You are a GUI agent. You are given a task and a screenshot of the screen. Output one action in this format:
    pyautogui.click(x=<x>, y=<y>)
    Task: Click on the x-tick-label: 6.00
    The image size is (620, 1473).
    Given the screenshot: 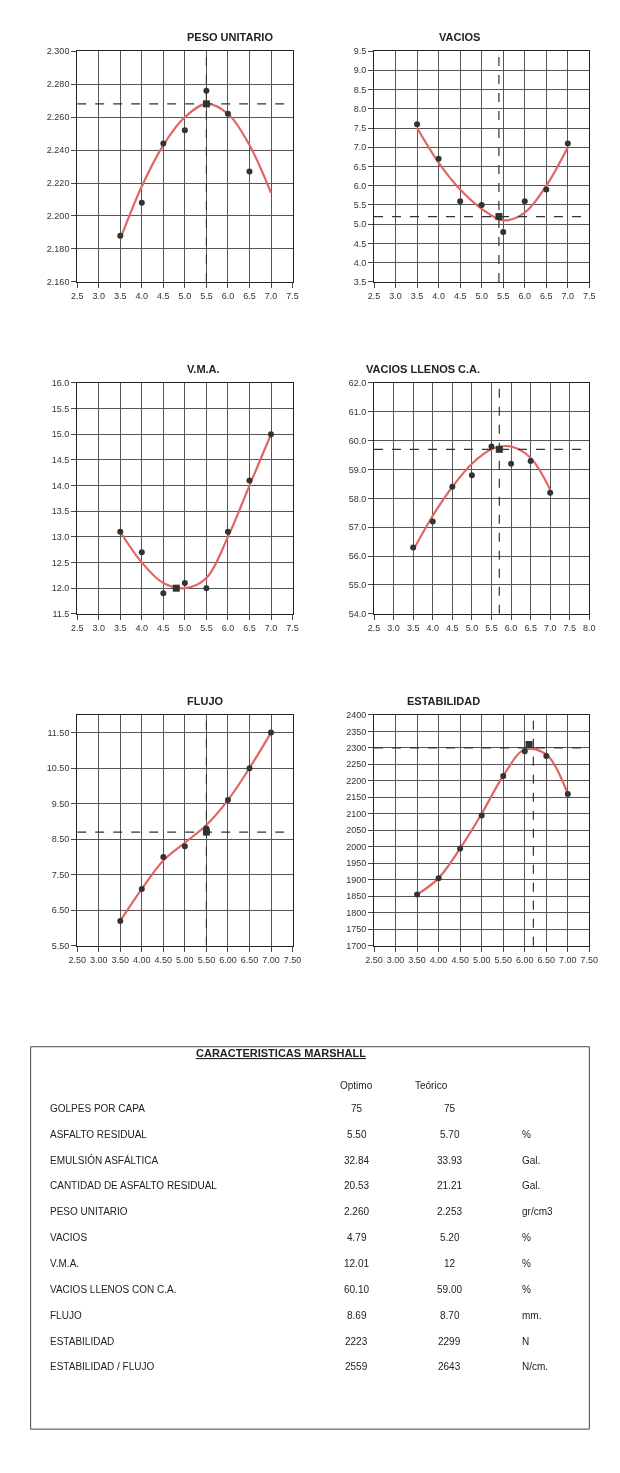 What is the action you would take?
    pyautogui.click(x=228, y=959)
    